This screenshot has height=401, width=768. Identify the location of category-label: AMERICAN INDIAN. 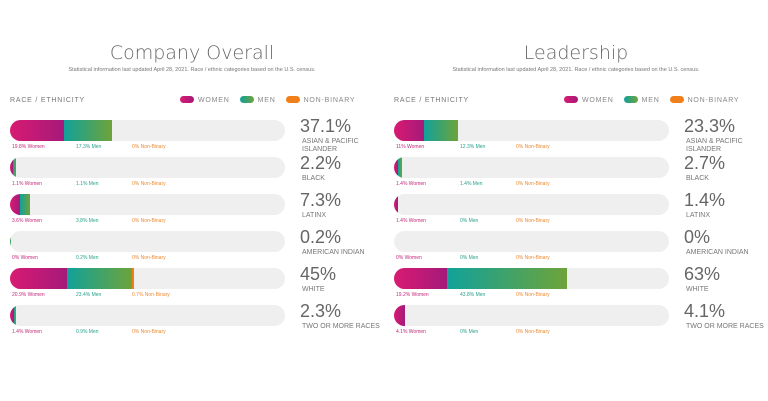
(333, 252).